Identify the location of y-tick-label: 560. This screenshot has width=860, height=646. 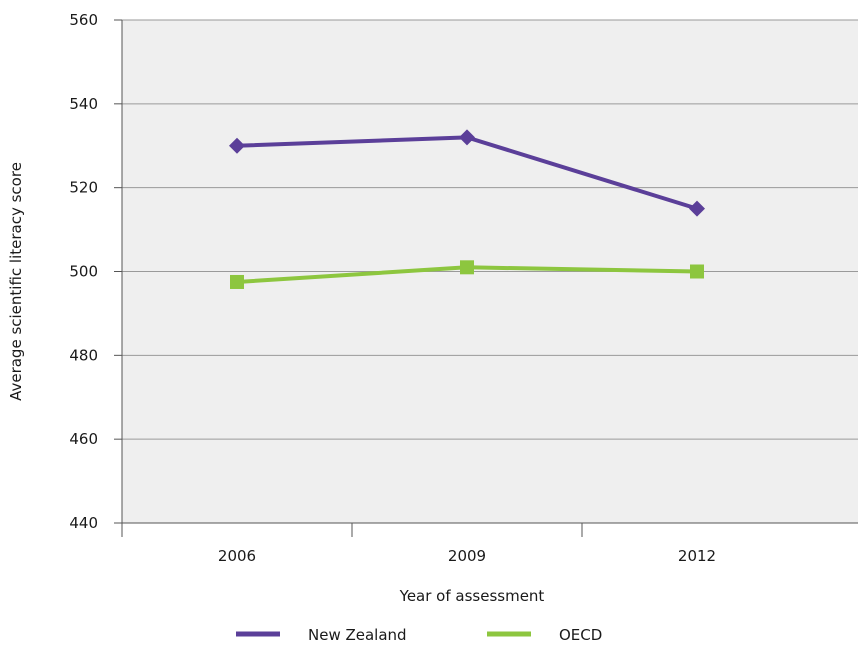
(83, 20).